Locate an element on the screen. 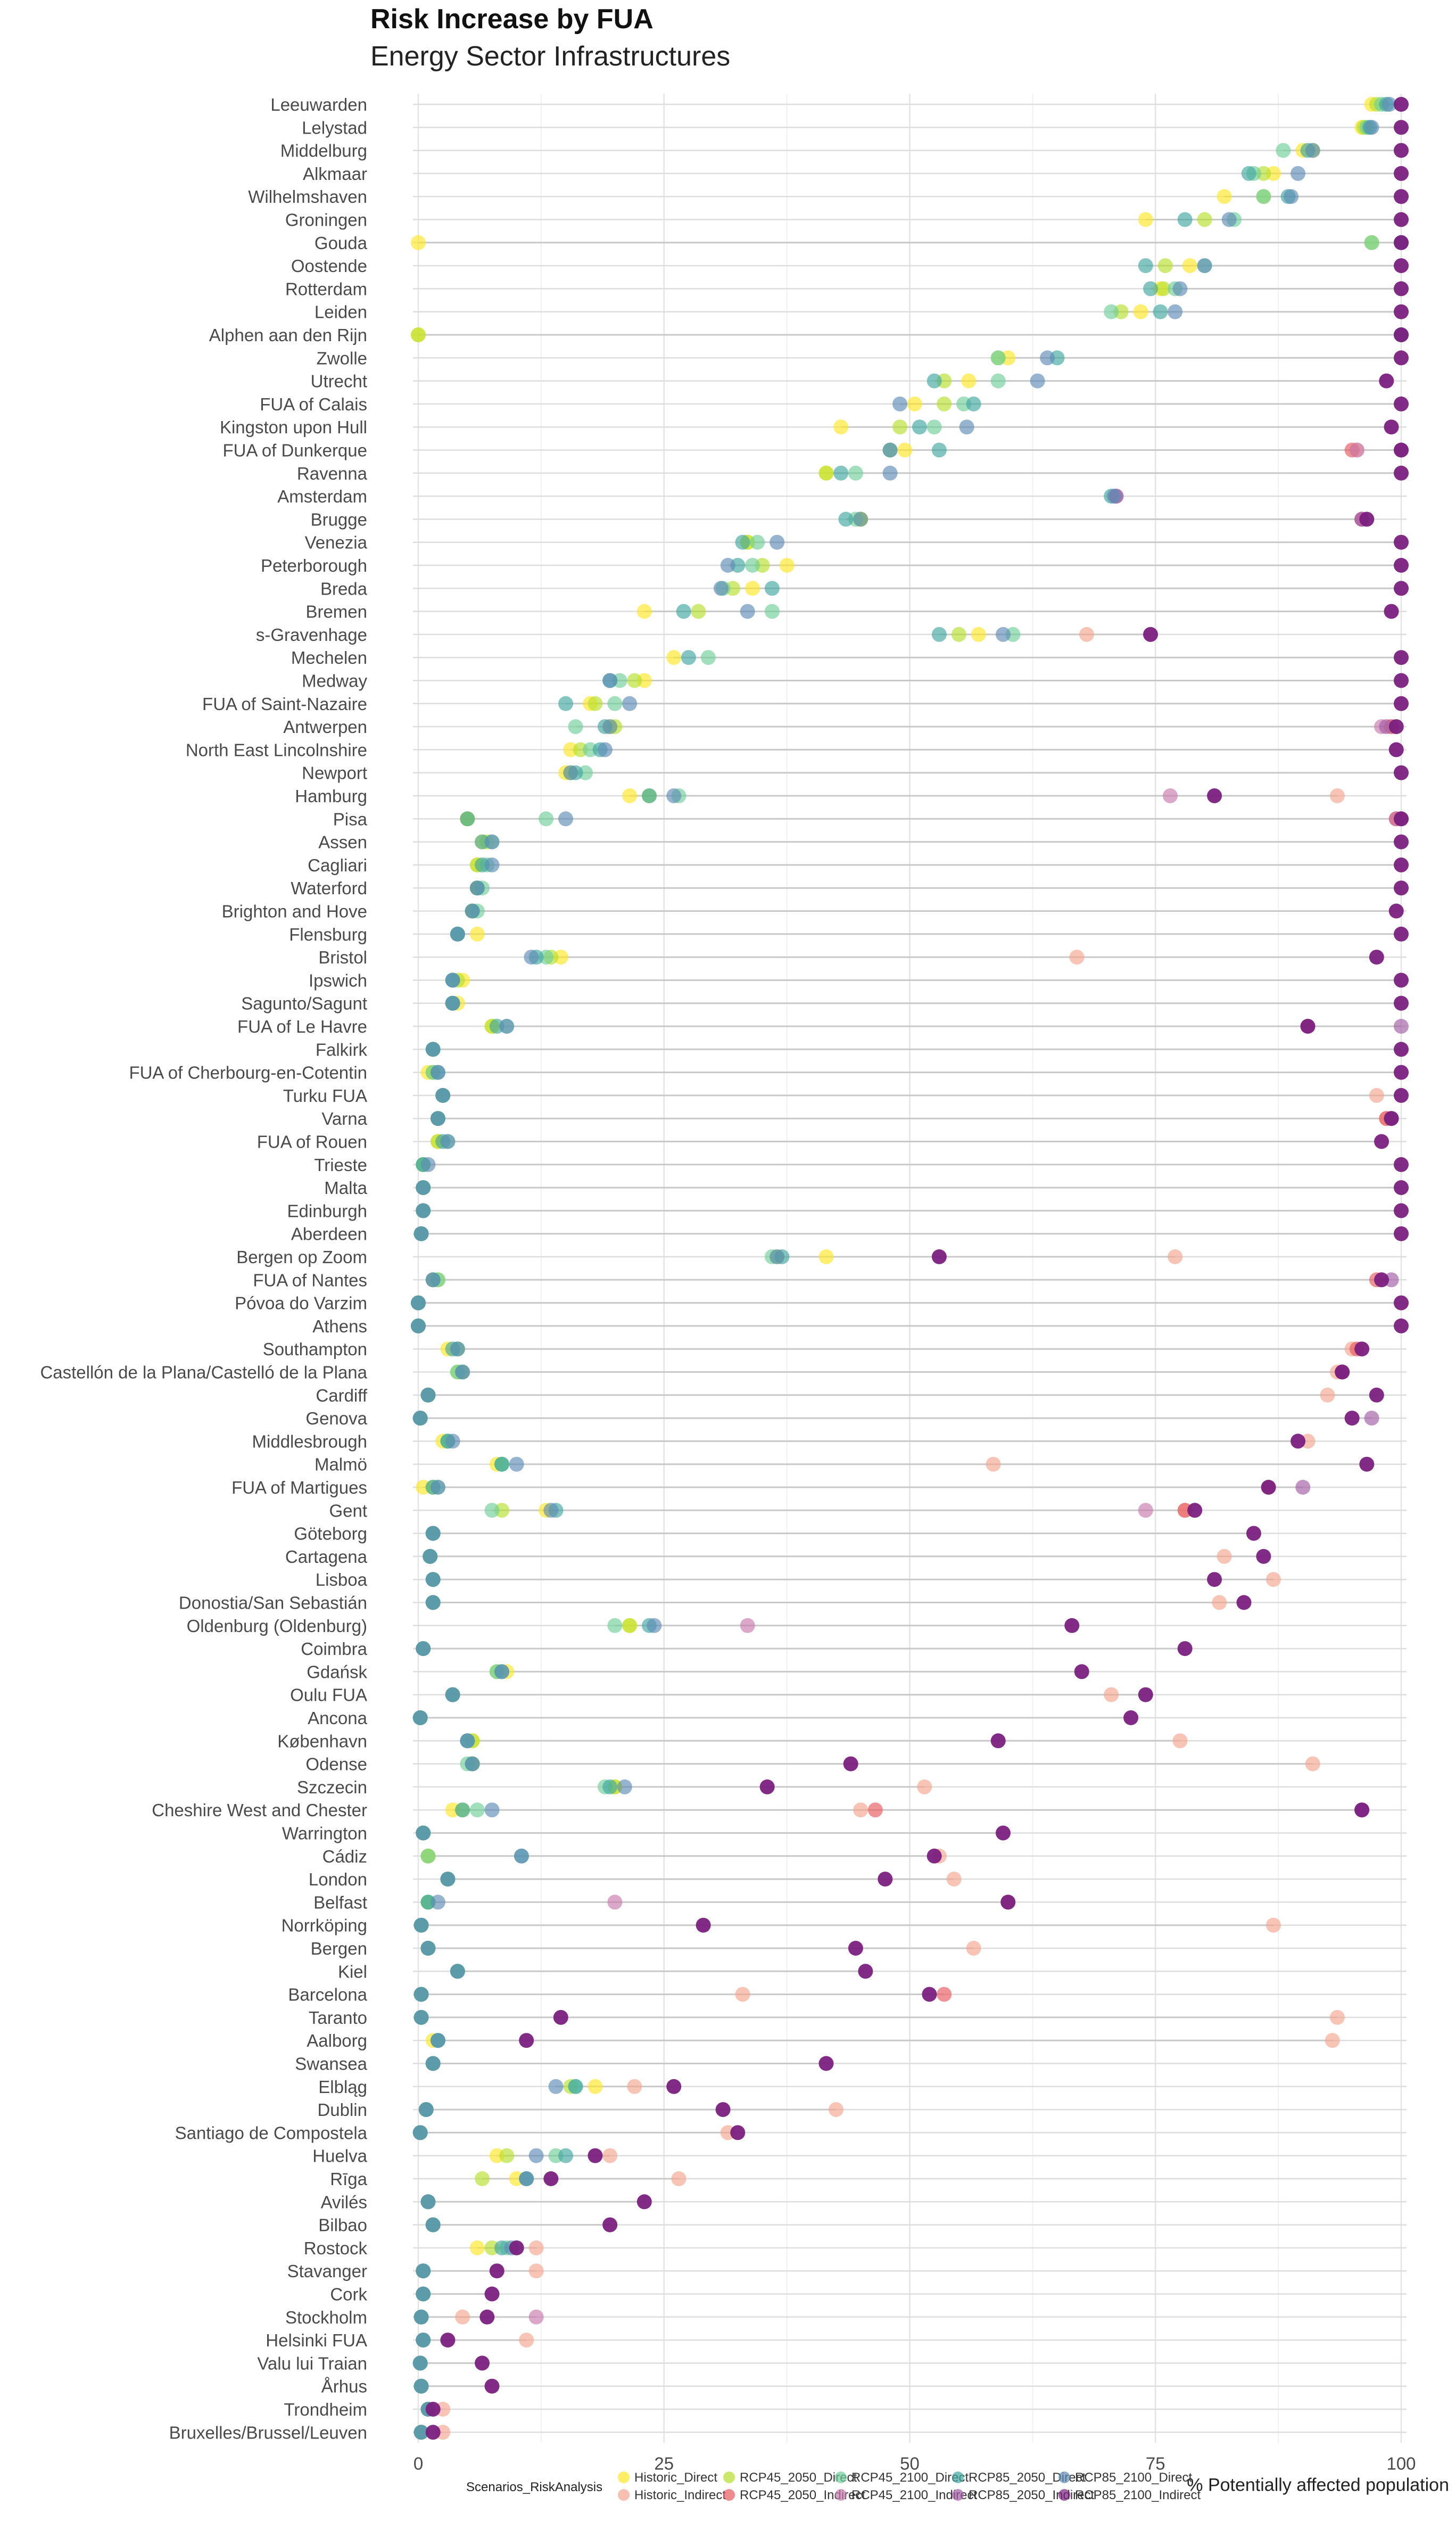 The height and width of the screenshot is (2521, 1456). point-rcp85-2050-indirect is located at coordinates (1401, 1026).